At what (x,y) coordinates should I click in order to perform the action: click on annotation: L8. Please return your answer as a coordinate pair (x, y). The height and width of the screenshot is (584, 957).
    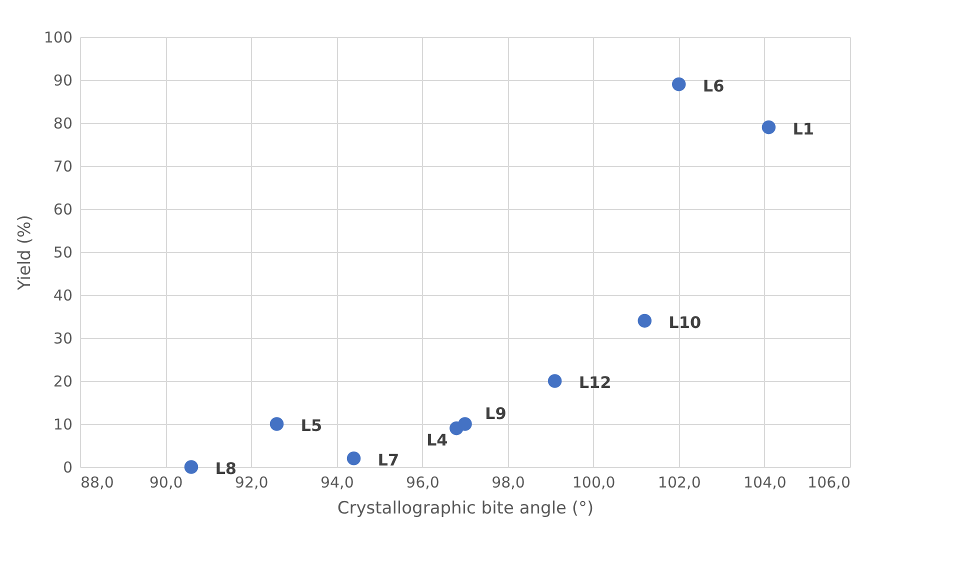
    Looking at the image, I should click on (226, 468).